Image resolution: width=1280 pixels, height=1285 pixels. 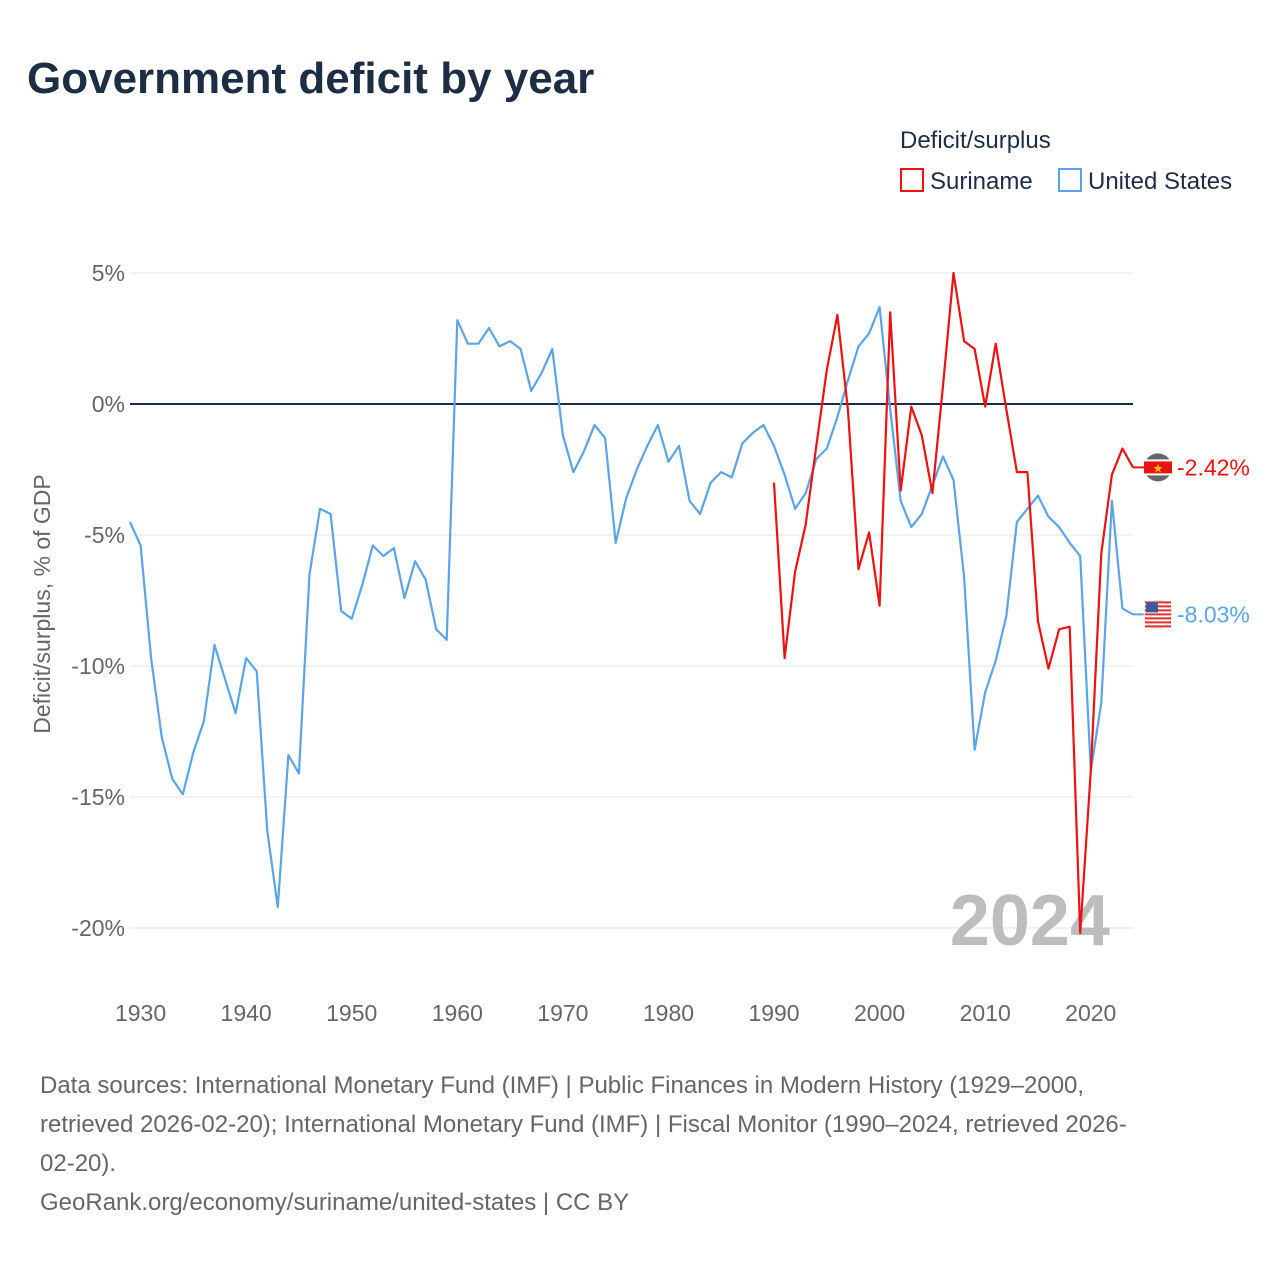 I want to click on x-tick-label: 2000, so click(x=879, y=1013).